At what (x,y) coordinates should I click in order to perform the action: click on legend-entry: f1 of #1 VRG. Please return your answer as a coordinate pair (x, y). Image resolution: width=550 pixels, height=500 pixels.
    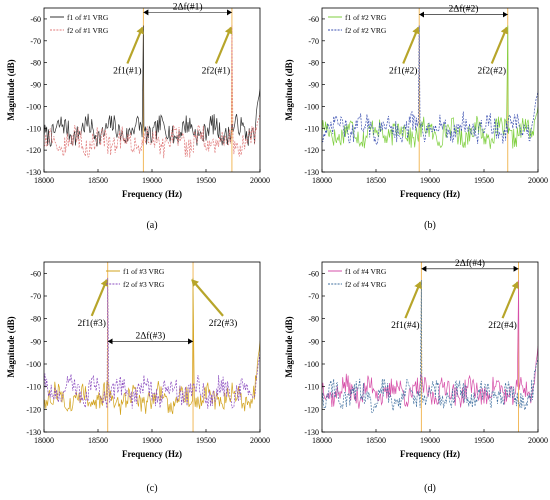
    Looking at the image, I should click on (88, 17).